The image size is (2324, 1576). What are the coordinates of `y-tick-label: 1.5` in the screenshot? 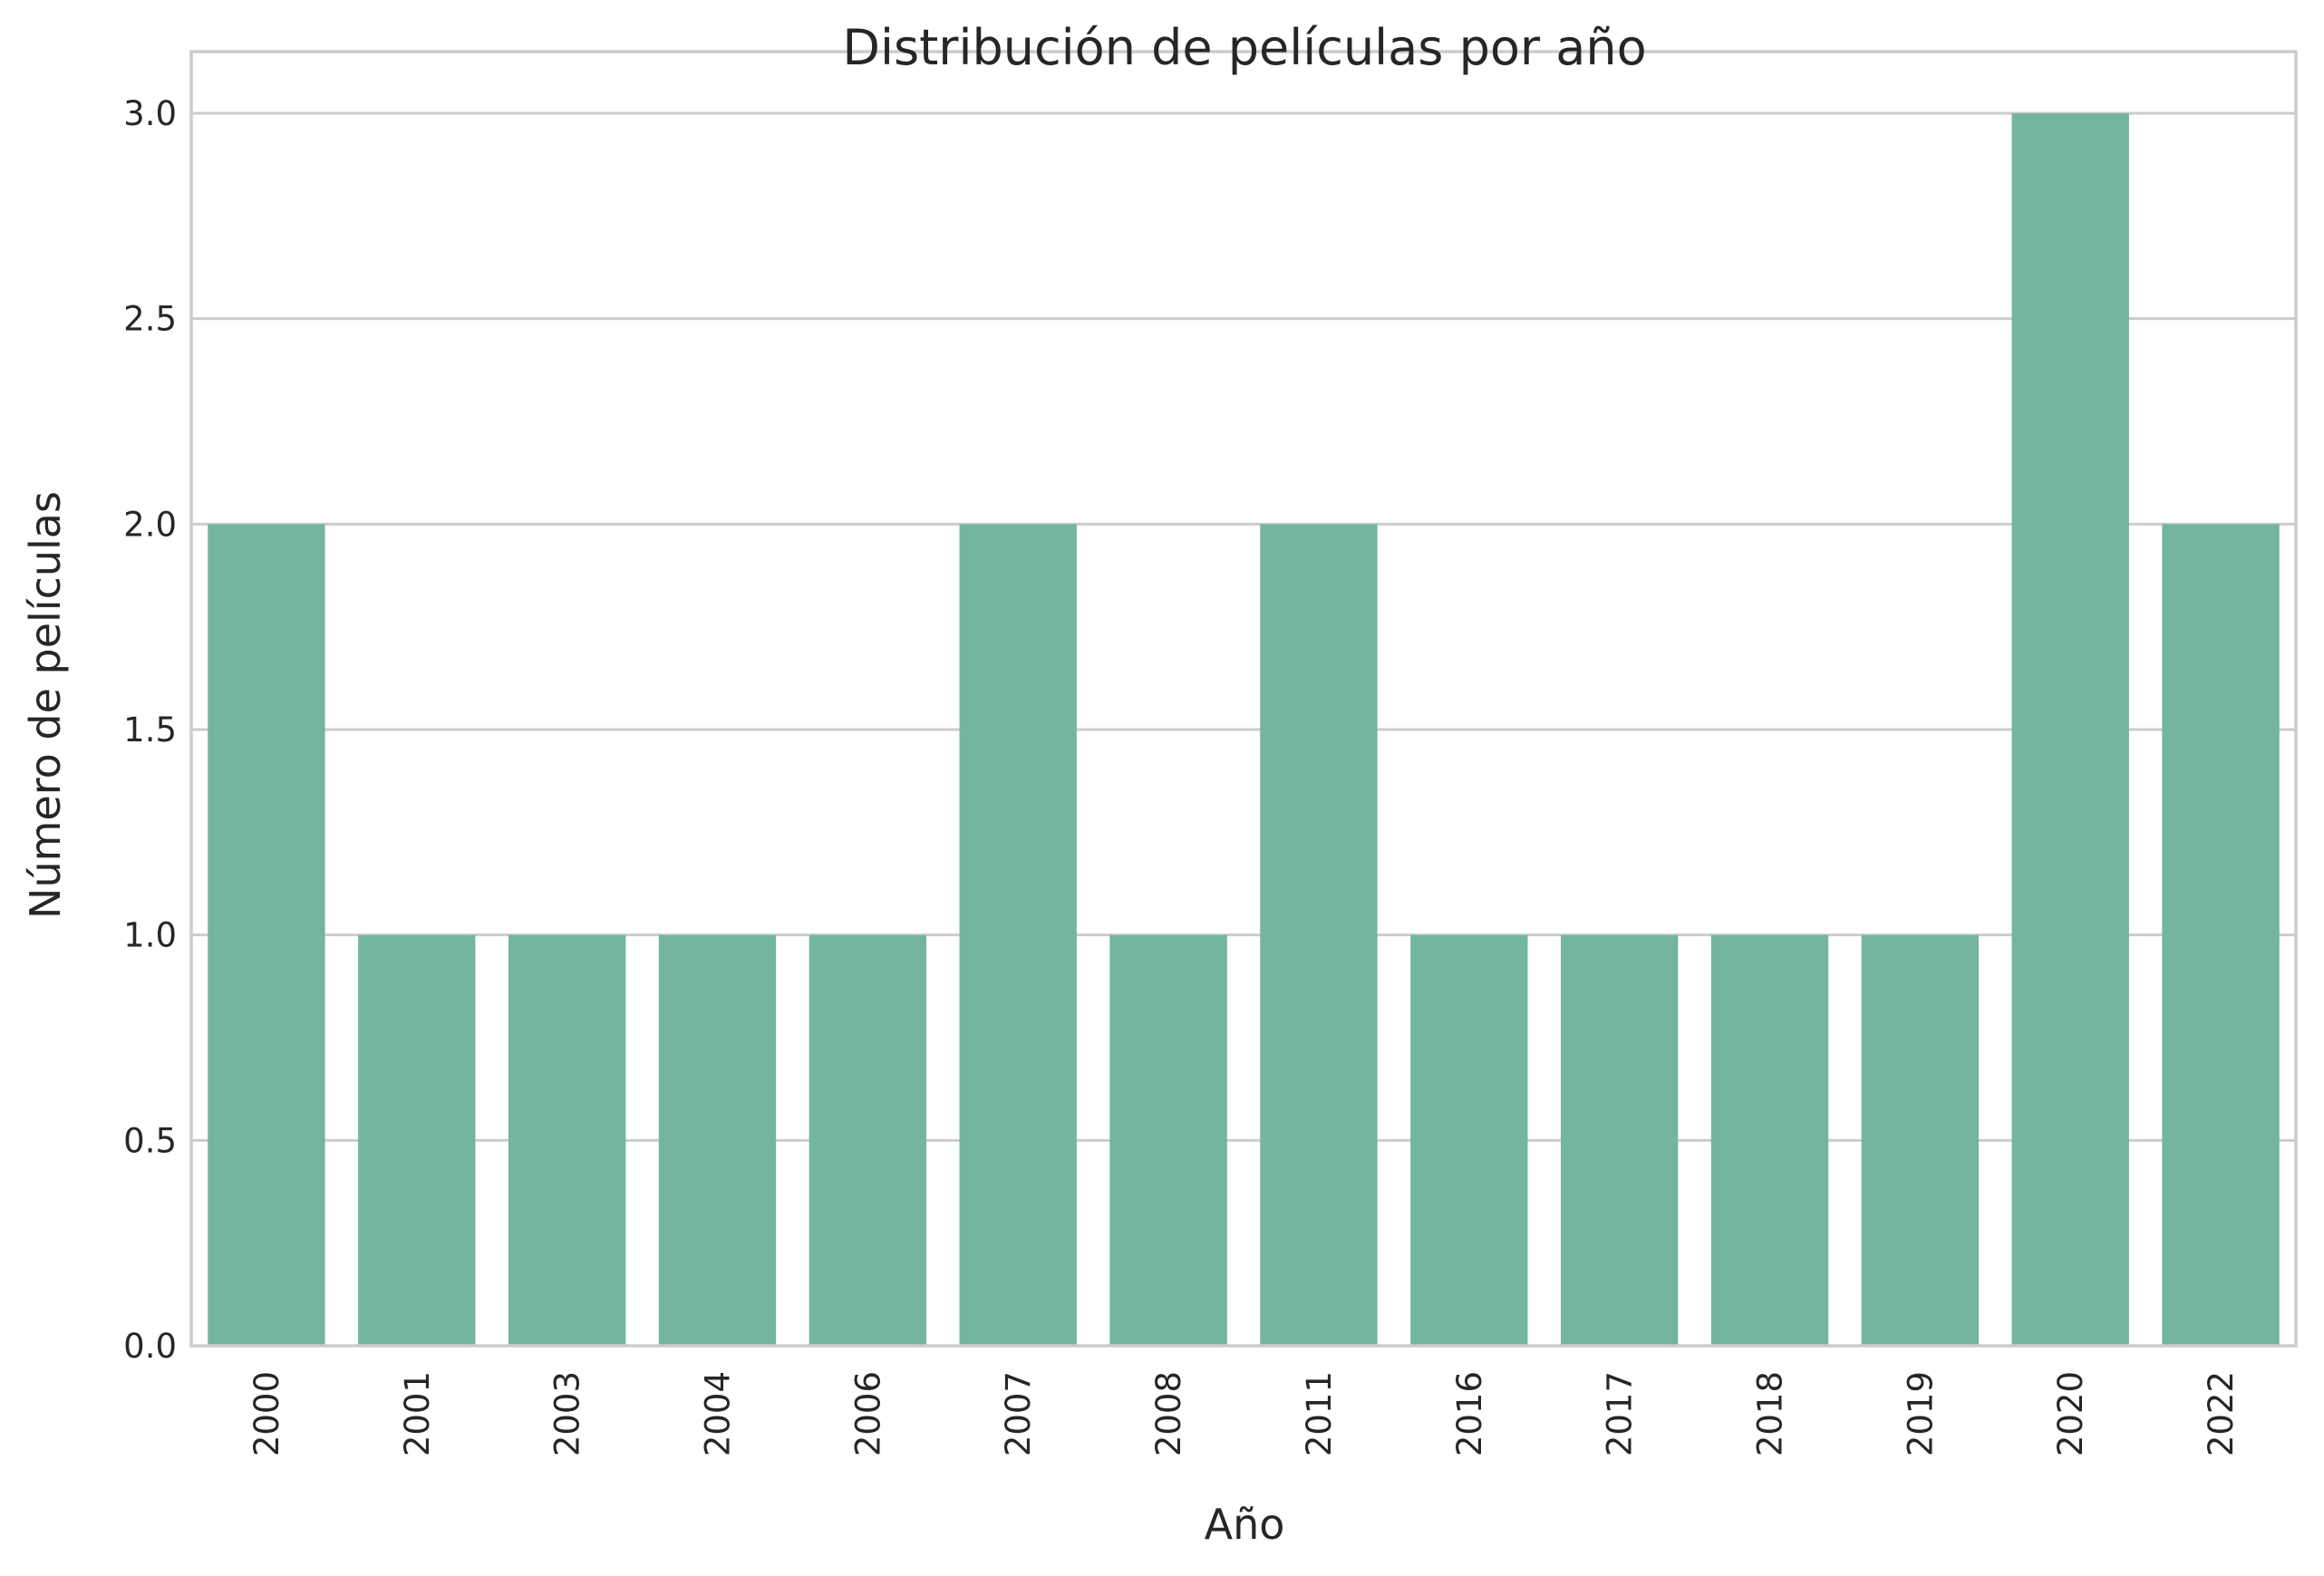 It's located at (150, 730).